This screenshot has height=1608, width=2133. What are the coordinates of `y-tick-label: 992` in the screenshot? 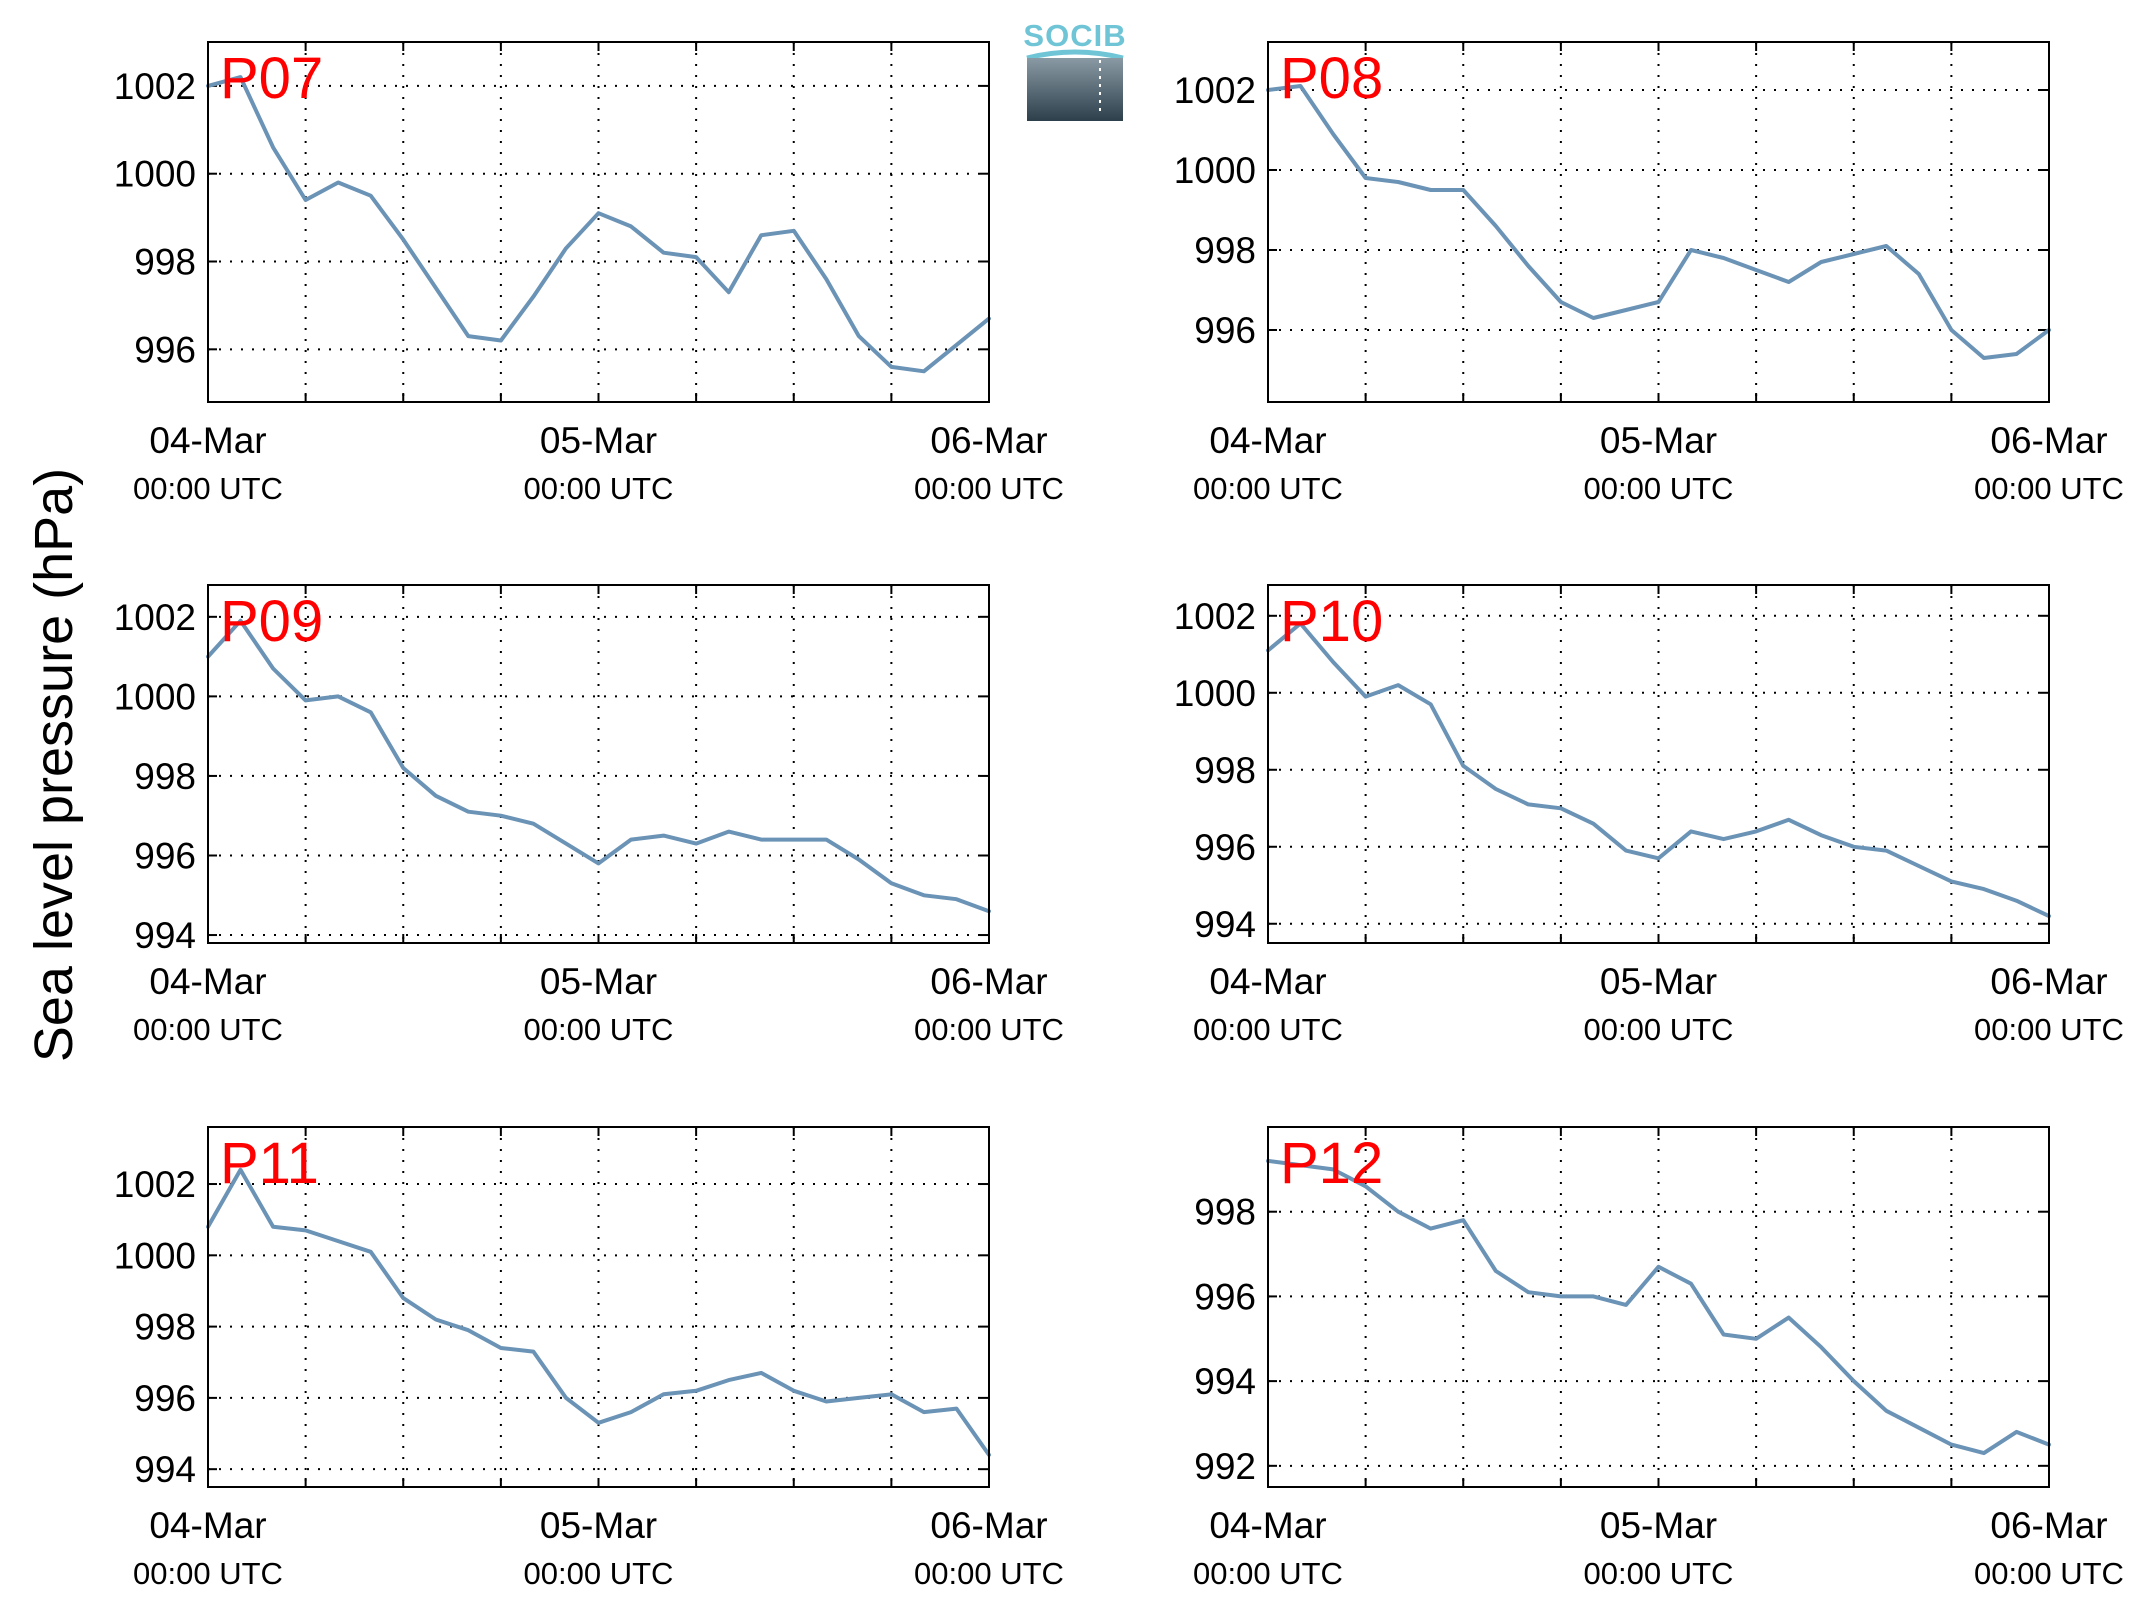 It's located at (1225, 1466).